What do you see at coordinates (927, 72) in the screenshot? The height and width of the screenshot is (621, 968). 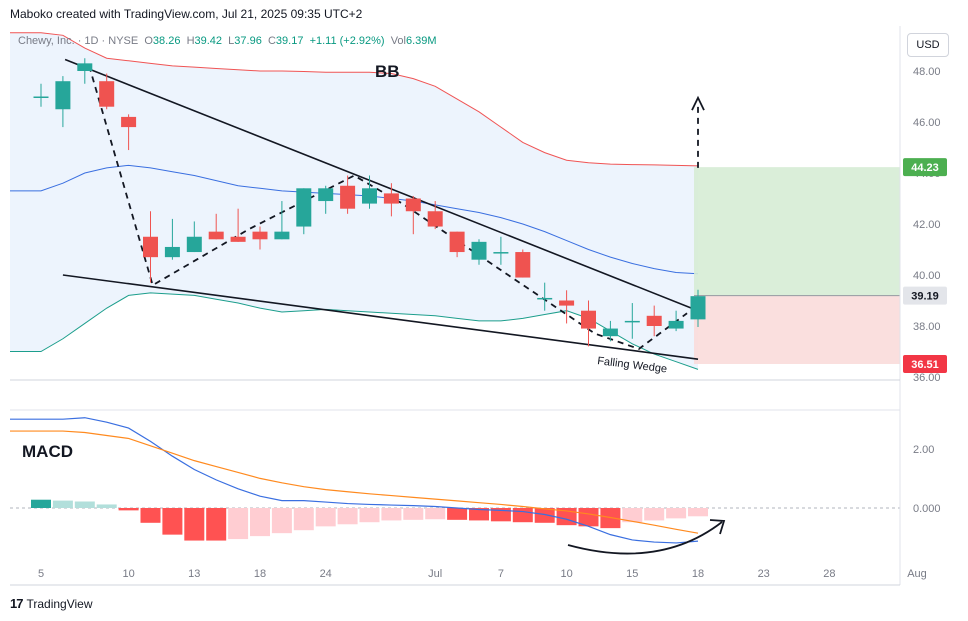 I see `price-tick-label: 48.00` at bounding box center [927, 72].